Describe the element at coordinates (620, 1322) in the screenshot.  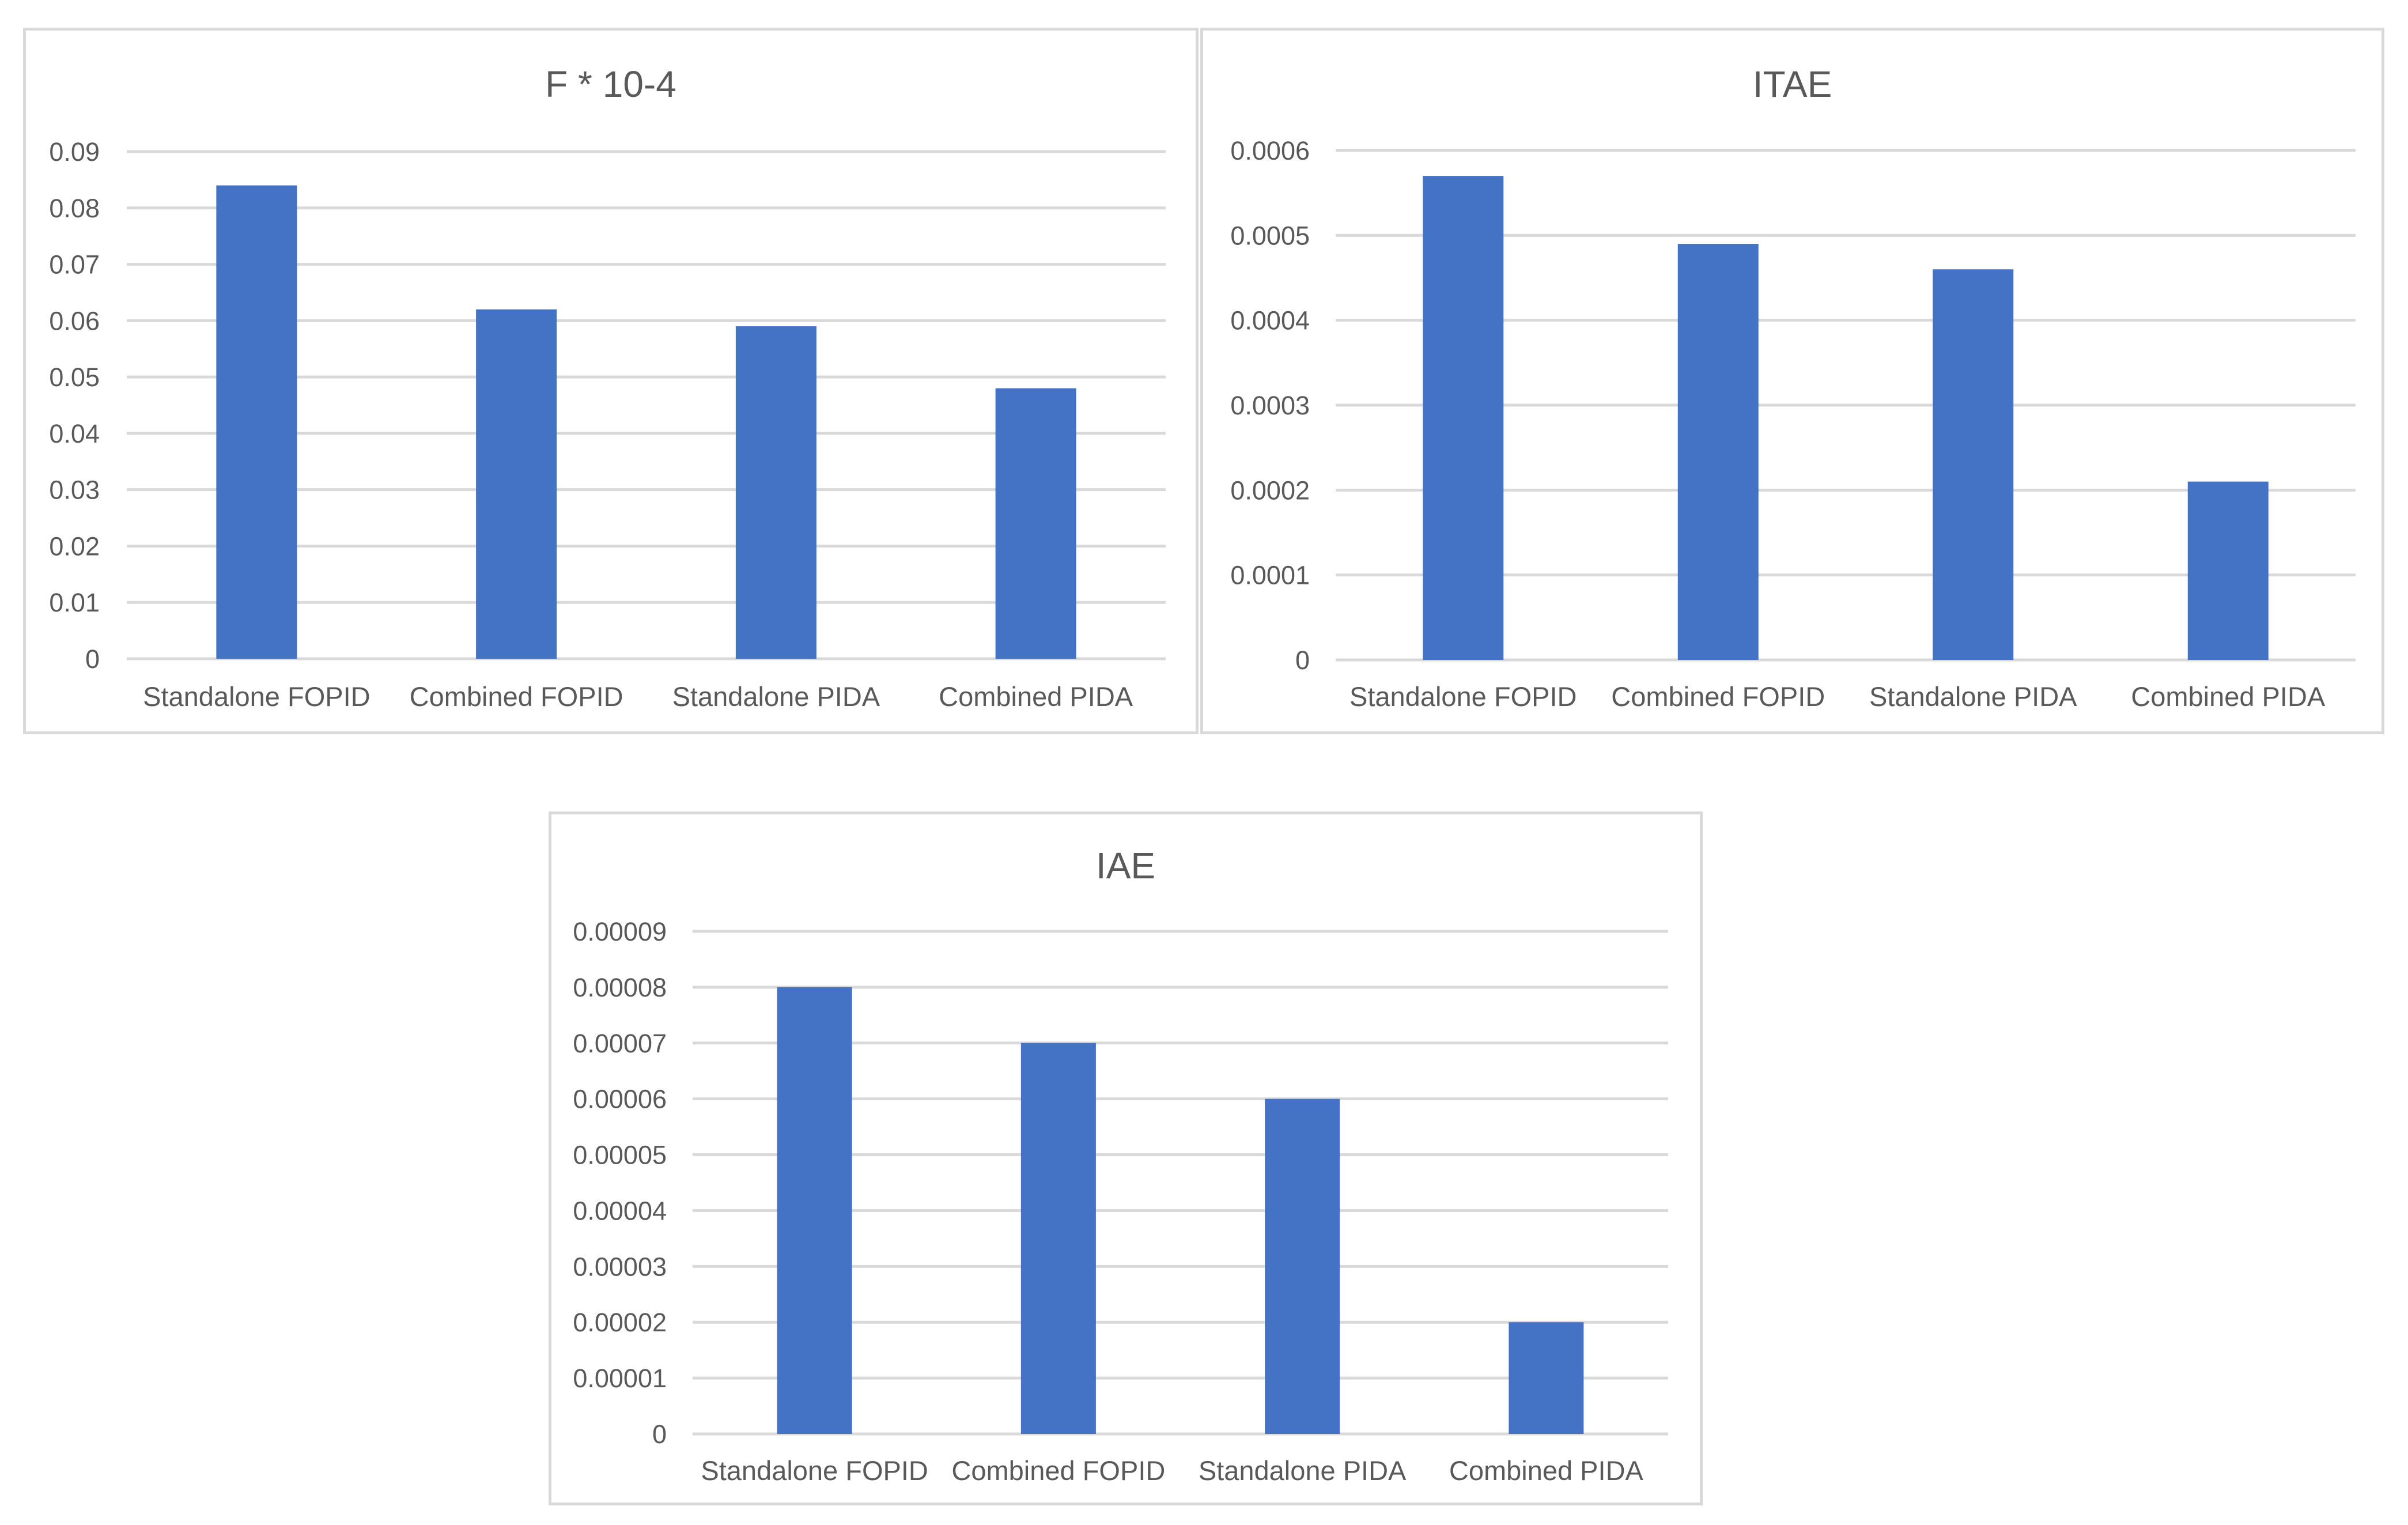
I see `y-tick-label: 0.00002` at that location.